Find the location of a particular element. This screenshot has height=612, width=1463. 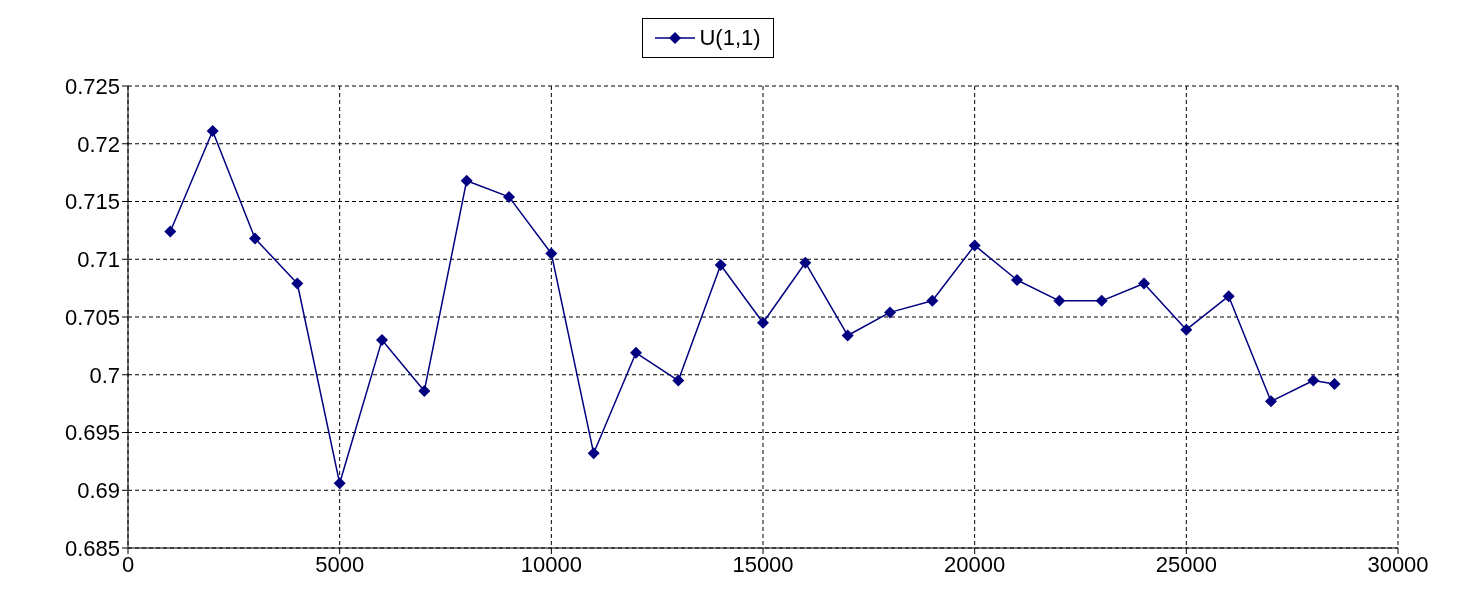

y-tick-label: 0.715 is located at coordinates (92, 202).